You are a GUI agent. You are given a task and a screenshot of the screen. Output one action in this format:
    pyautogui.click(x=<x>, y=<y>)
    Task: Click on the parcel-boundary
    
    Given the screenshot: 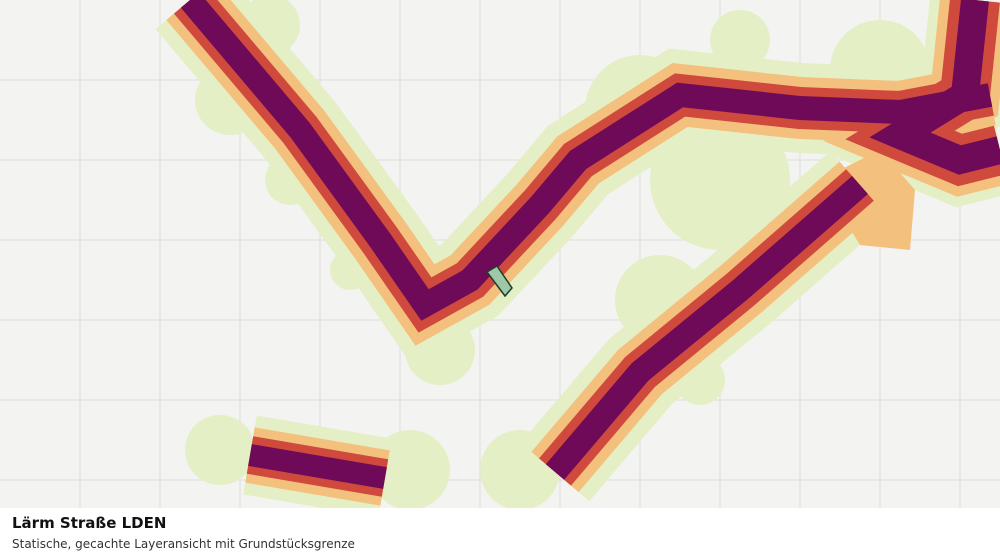 What is the action you would take?
    pyautogui.click(x=499, y=281)
    